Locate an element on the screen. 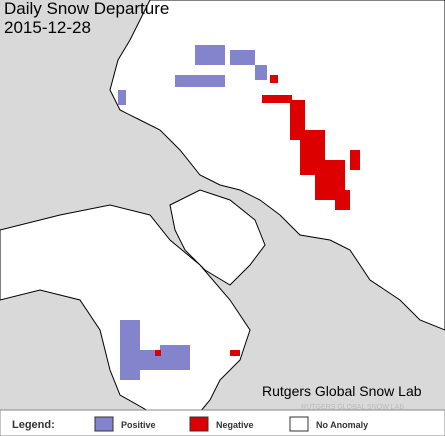 The width and height of the screenshot is (445, 436). legend-items: Positive Negative No Anomaly is located at coordinates (231, 424).